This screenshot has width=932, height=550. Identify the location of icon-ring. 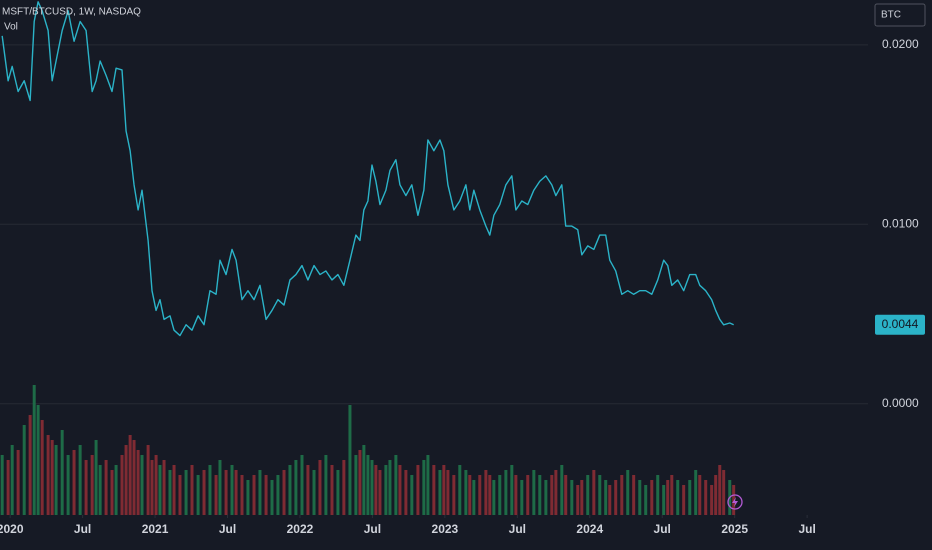
(735, 502).